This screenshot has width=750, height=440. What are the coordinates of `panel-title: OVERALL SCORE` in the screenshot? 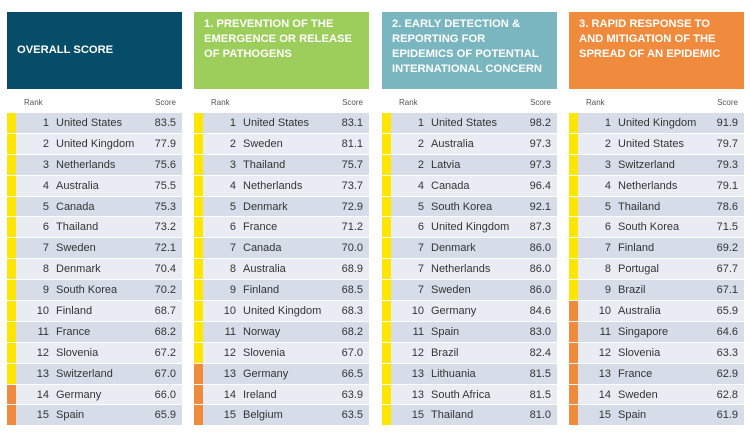 It's located at (94, 50).